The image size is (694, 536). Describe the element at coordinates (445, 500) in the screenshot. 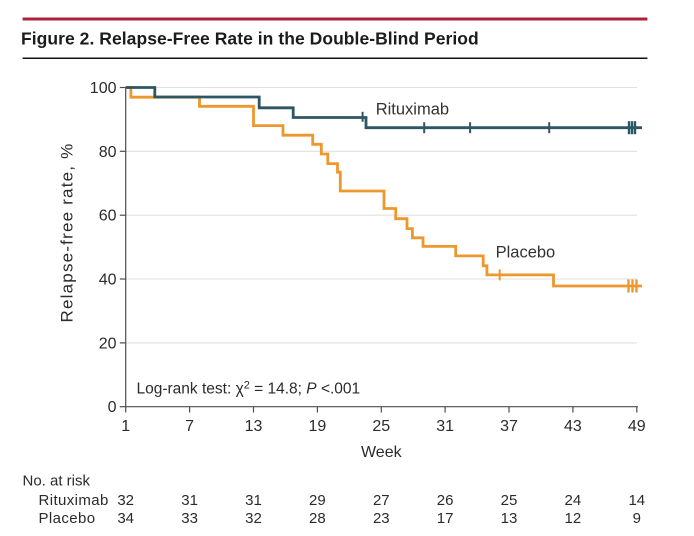

I see `svg-text: 26` at that location.